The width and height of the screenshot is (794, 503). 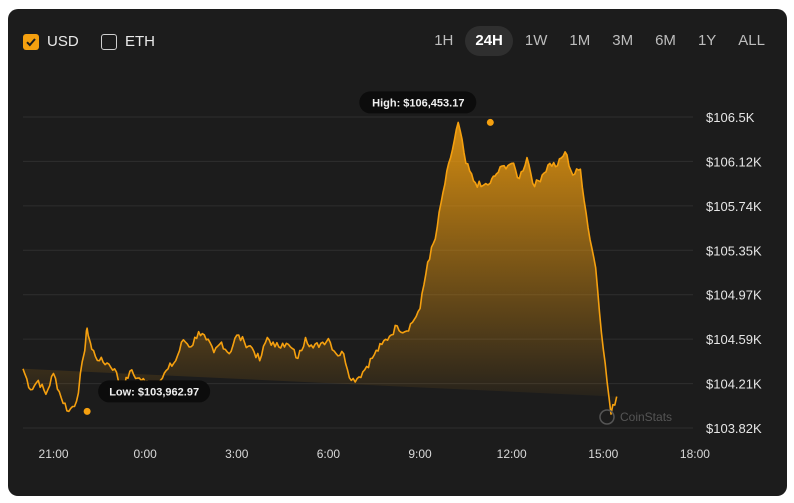 I want to click on coinstats-watermark: CoinStats, so click(x=635, y=417).